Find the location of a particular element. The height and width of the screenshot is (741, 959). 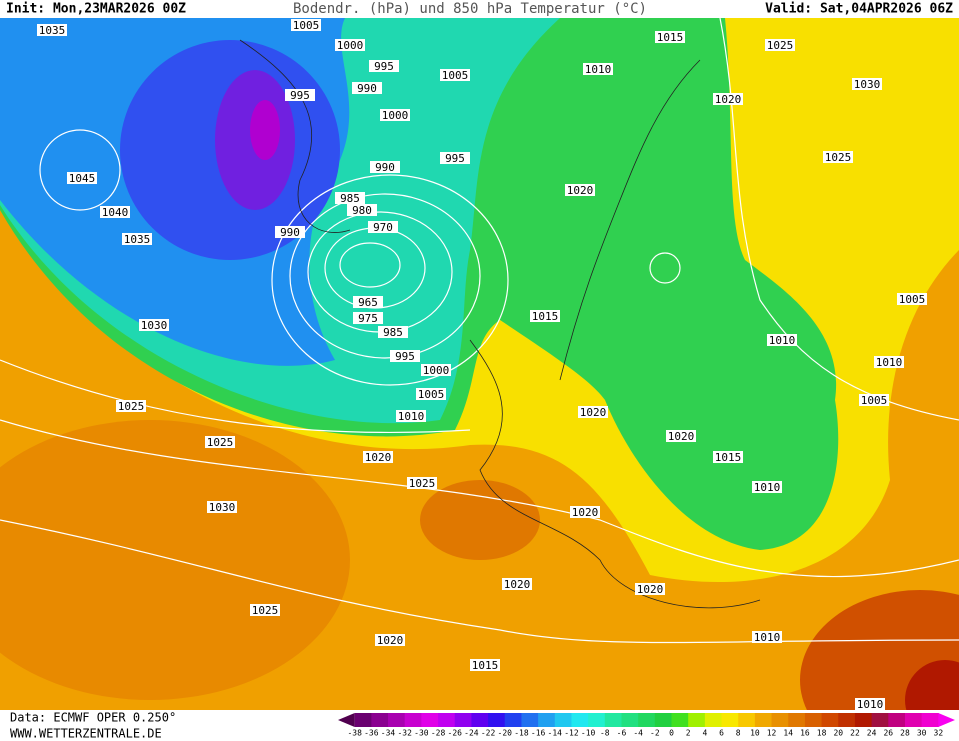

colorbar-label: 6 is located at coordinates (721, 733).